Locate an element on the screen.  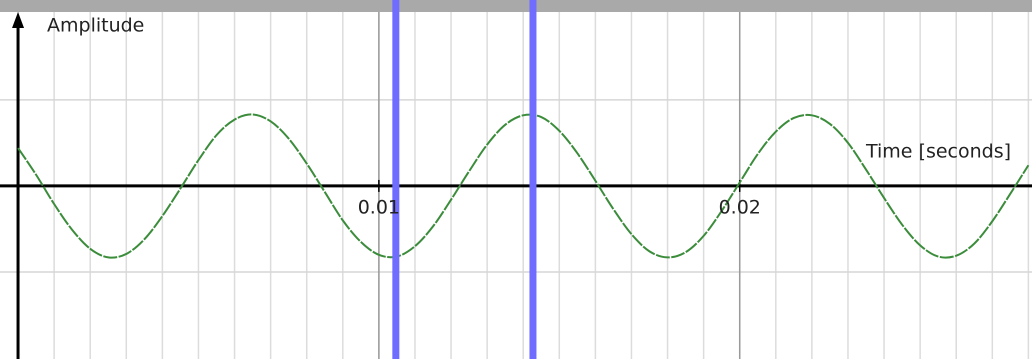
top-bar is located at coordinates (516, 6).